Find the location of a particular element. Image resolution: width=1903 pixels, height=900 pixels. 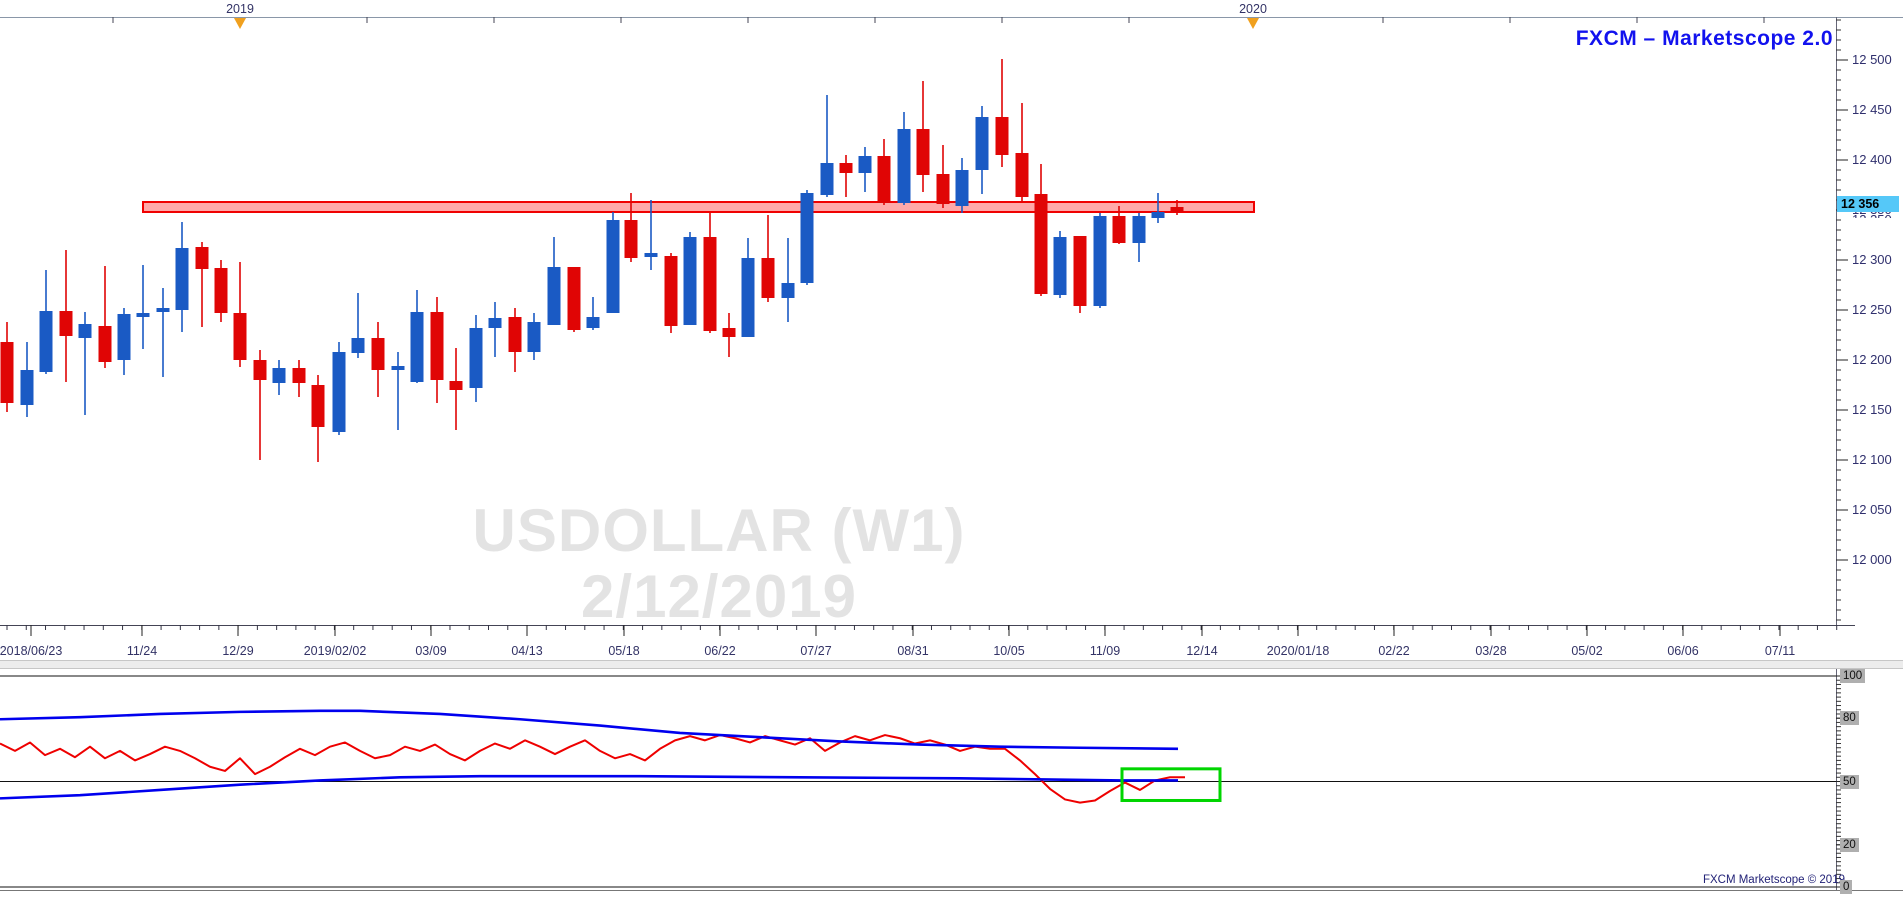

price-axis-label: 12 000 is located at coordinates (1872, 559).